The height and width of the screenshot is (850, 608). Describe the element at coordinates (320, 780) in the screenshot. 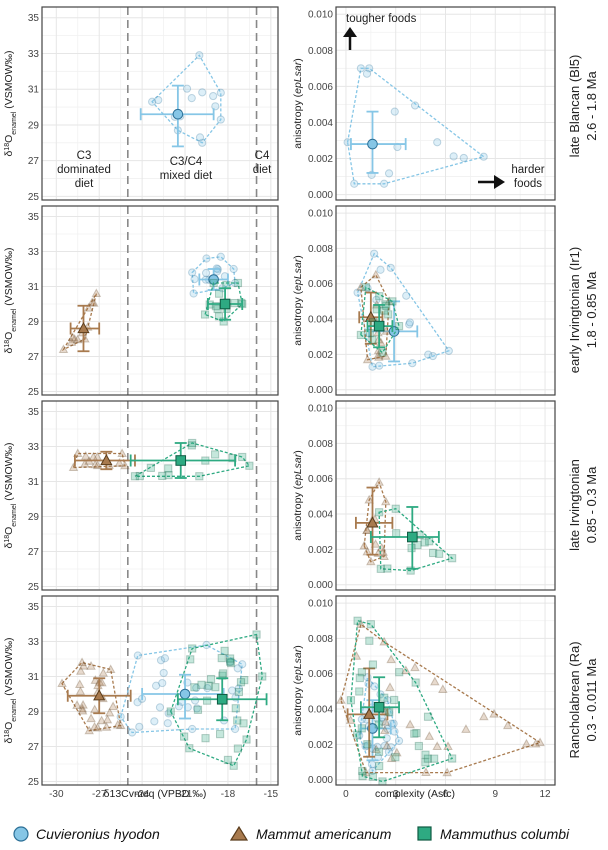

I see `y-tick-label: 0.000` at that location.